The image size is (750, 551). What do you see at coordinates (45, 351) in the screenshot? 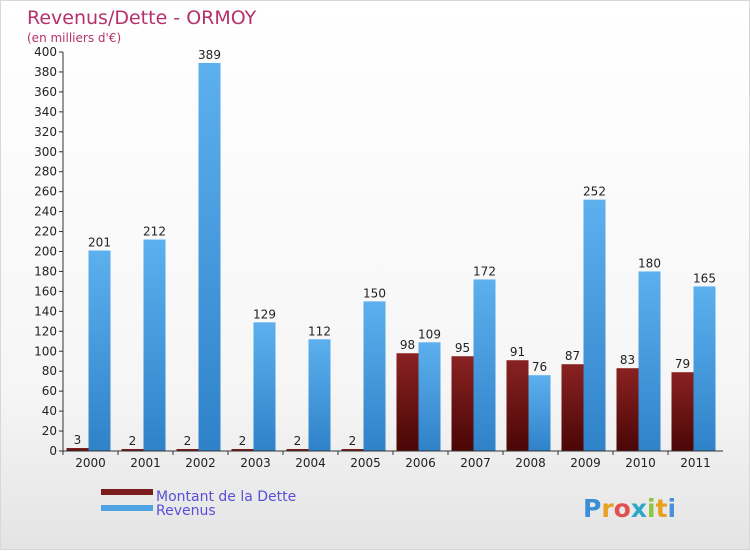
I see `y-tick-label: 100` at bounding box center [45, 351].